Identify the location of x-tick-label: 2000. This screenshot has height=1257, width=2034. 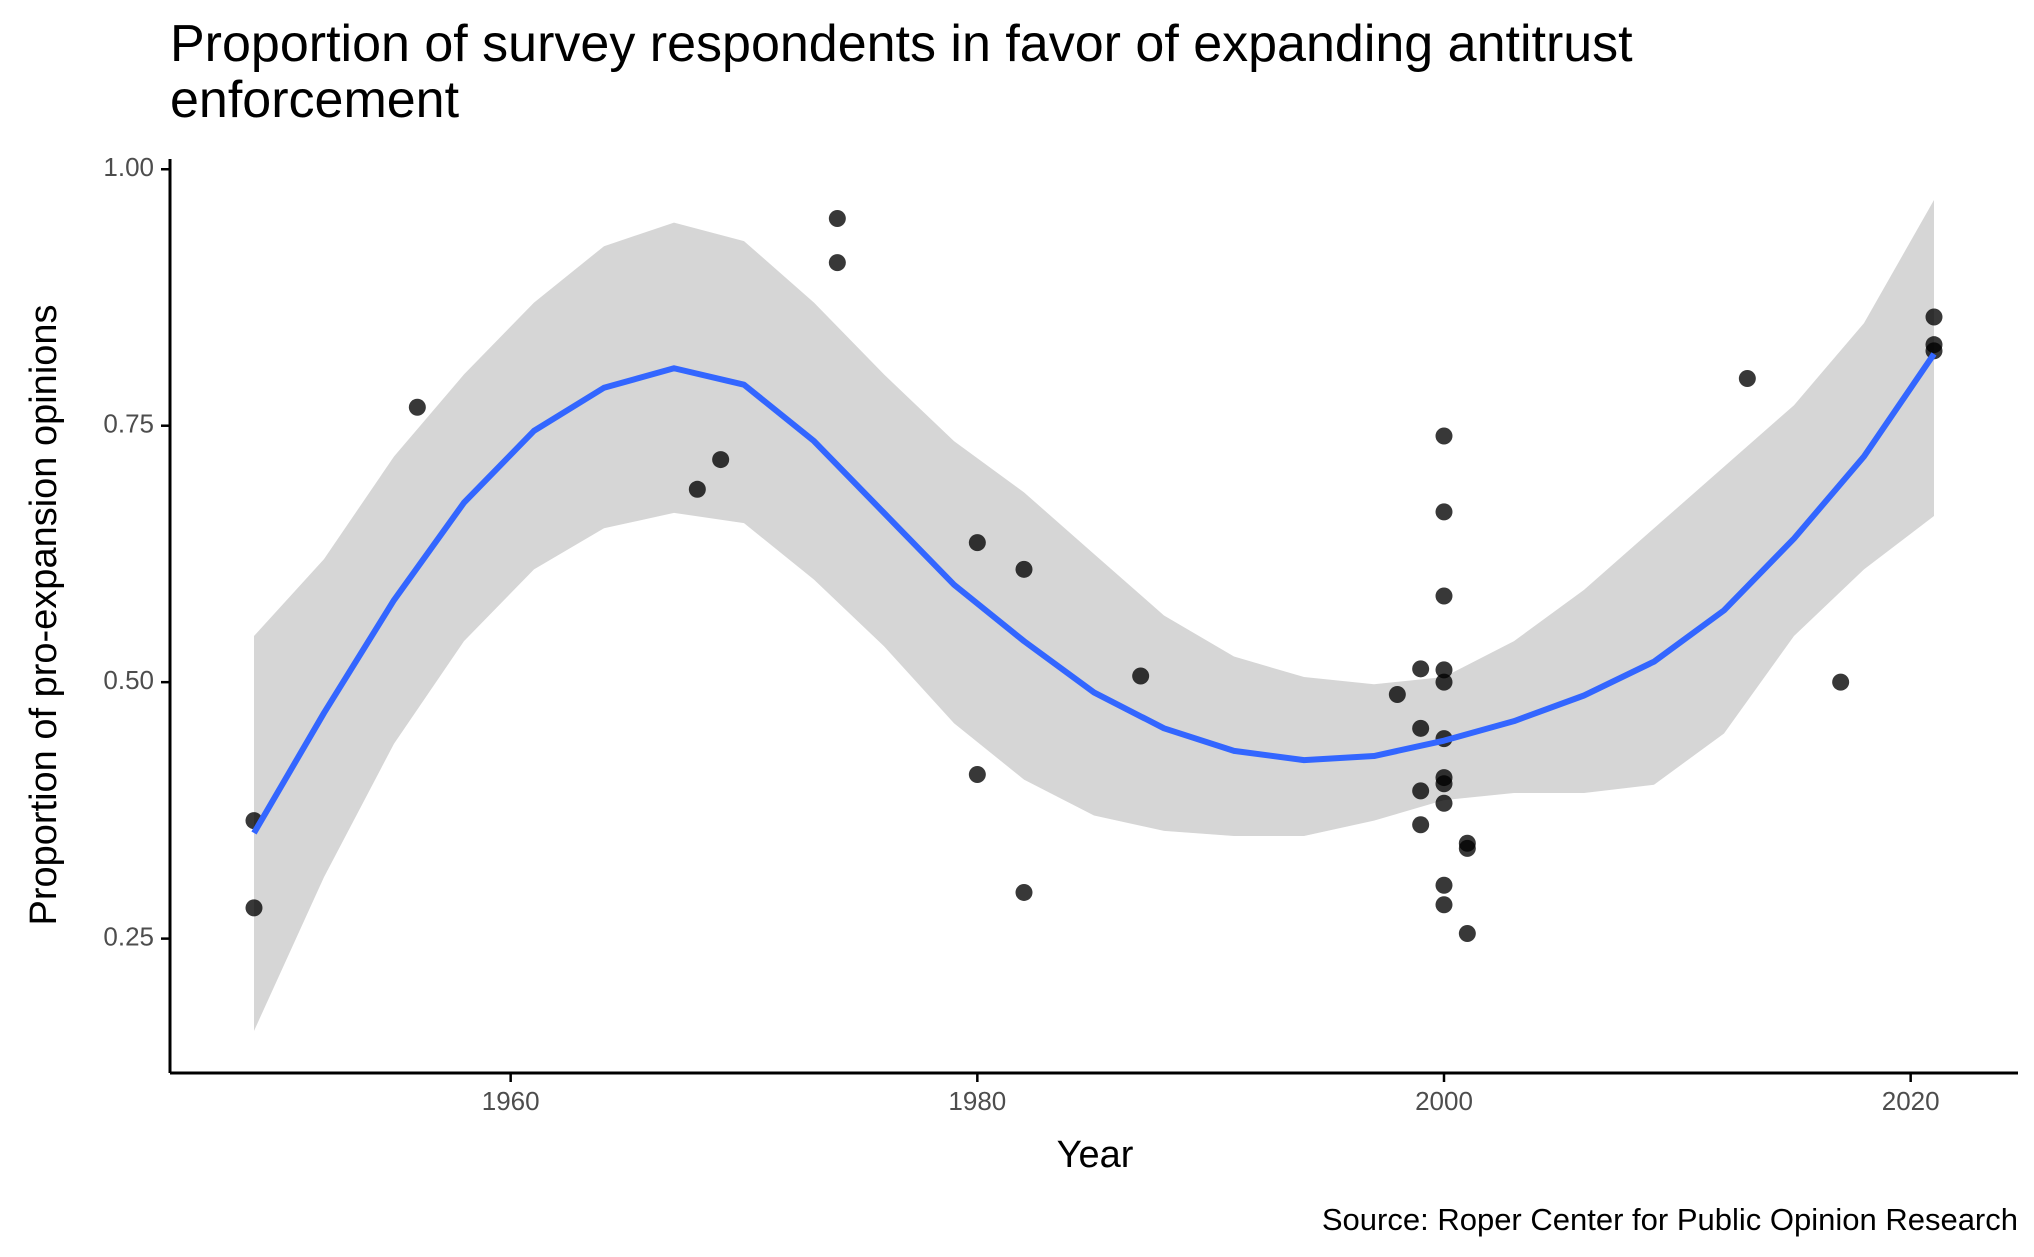
(1444, 1101).